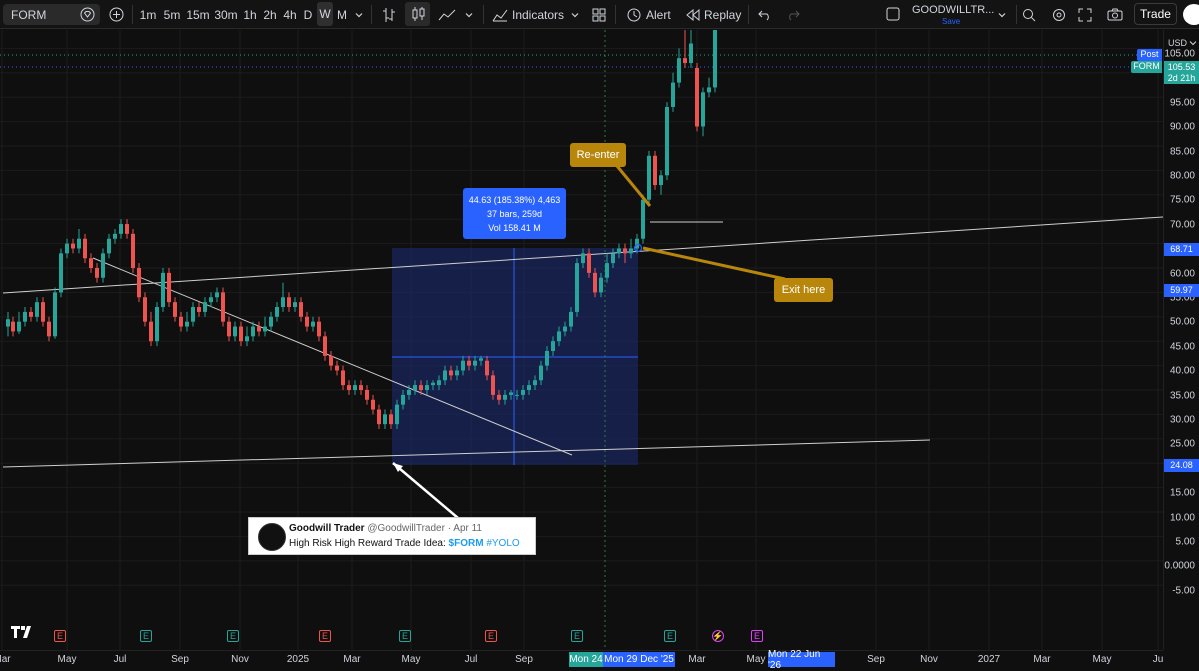 The image size is (1199, 671). I want to click on dividend-lightning-icon: ⚡, so click(718, 636).